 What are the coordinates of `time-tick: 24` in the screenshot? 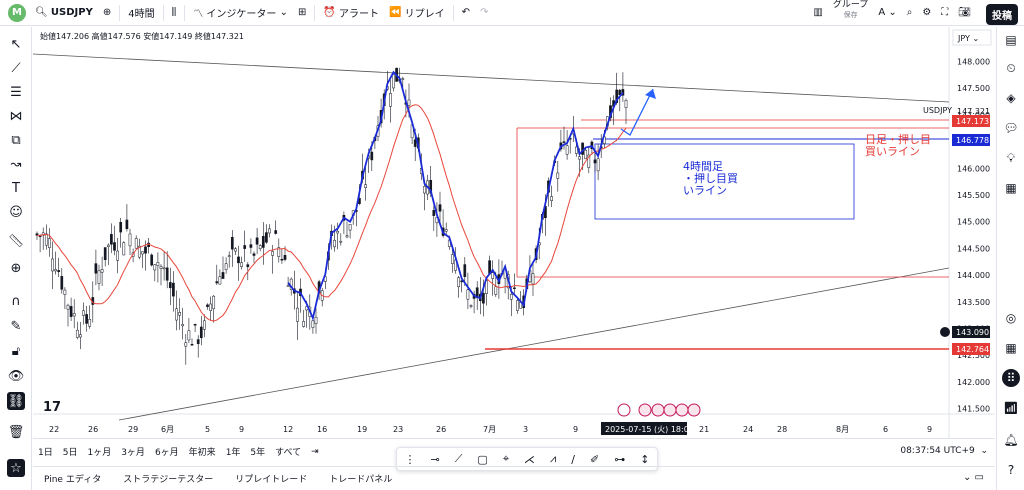 It's located at (748, 429).